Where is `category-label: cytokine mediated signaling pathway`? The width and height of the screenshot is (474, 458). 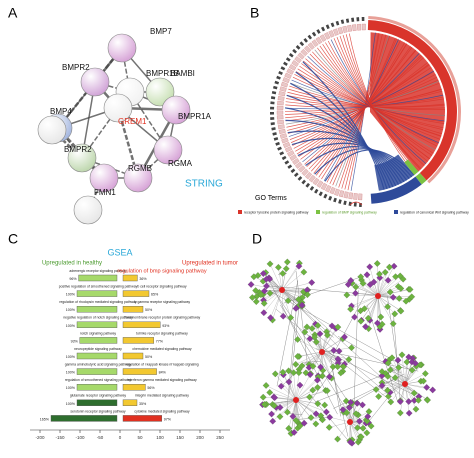 category-label: cytokine mediated signaling pathway is located at coordinates (162, 411).